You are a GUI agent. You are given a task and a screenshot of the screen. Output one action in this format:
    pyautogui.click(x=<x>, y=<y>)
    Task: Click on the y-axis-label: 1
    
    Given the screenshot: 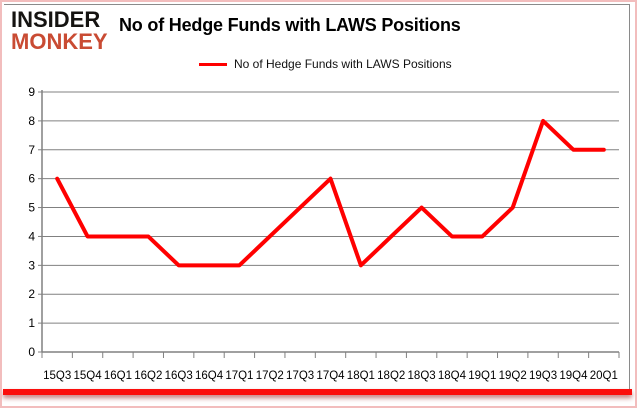 What is the action you would take?
    pyautogui.click(x=31, y=323)
    